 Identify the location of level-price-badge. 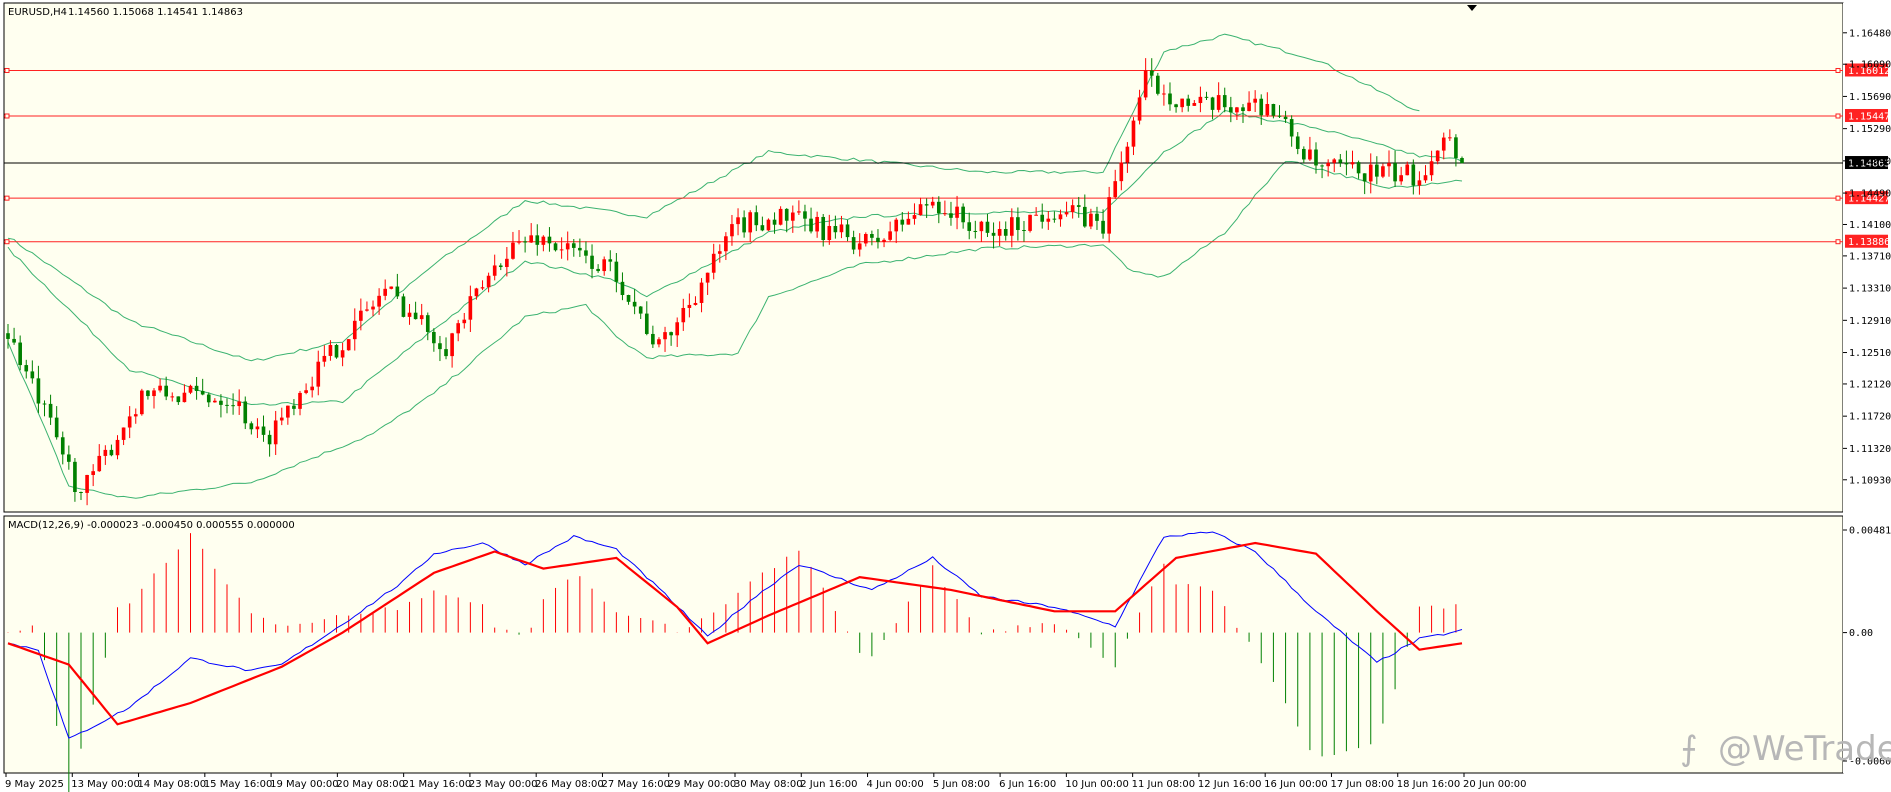
(1866, 241).